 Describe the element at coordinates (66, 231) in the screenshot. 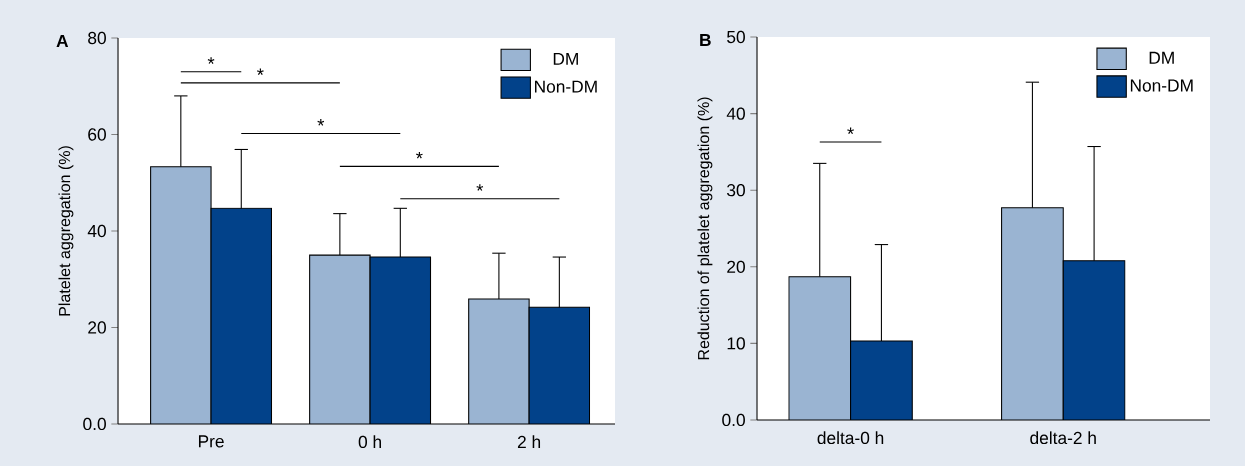

I see `y-axis-title: Platelet aggregation (%)` at that location.